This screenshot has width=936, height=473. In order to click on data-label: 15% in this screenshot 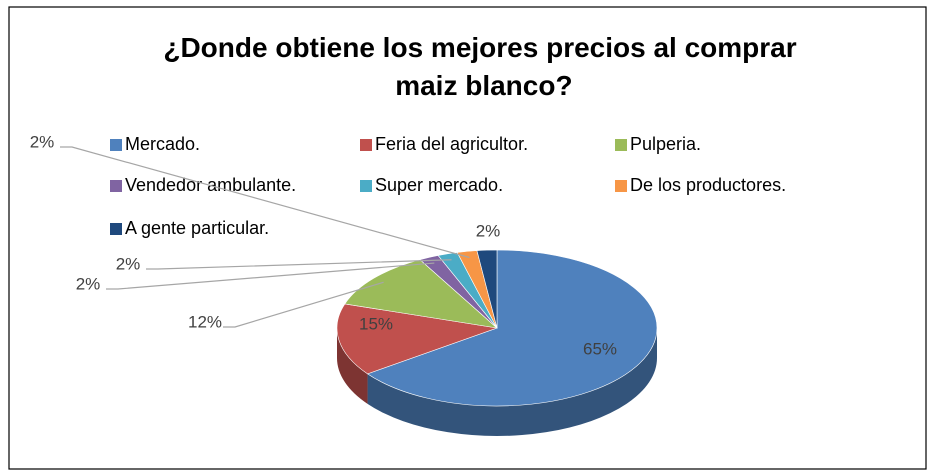, I will do `click(376, 323)`.